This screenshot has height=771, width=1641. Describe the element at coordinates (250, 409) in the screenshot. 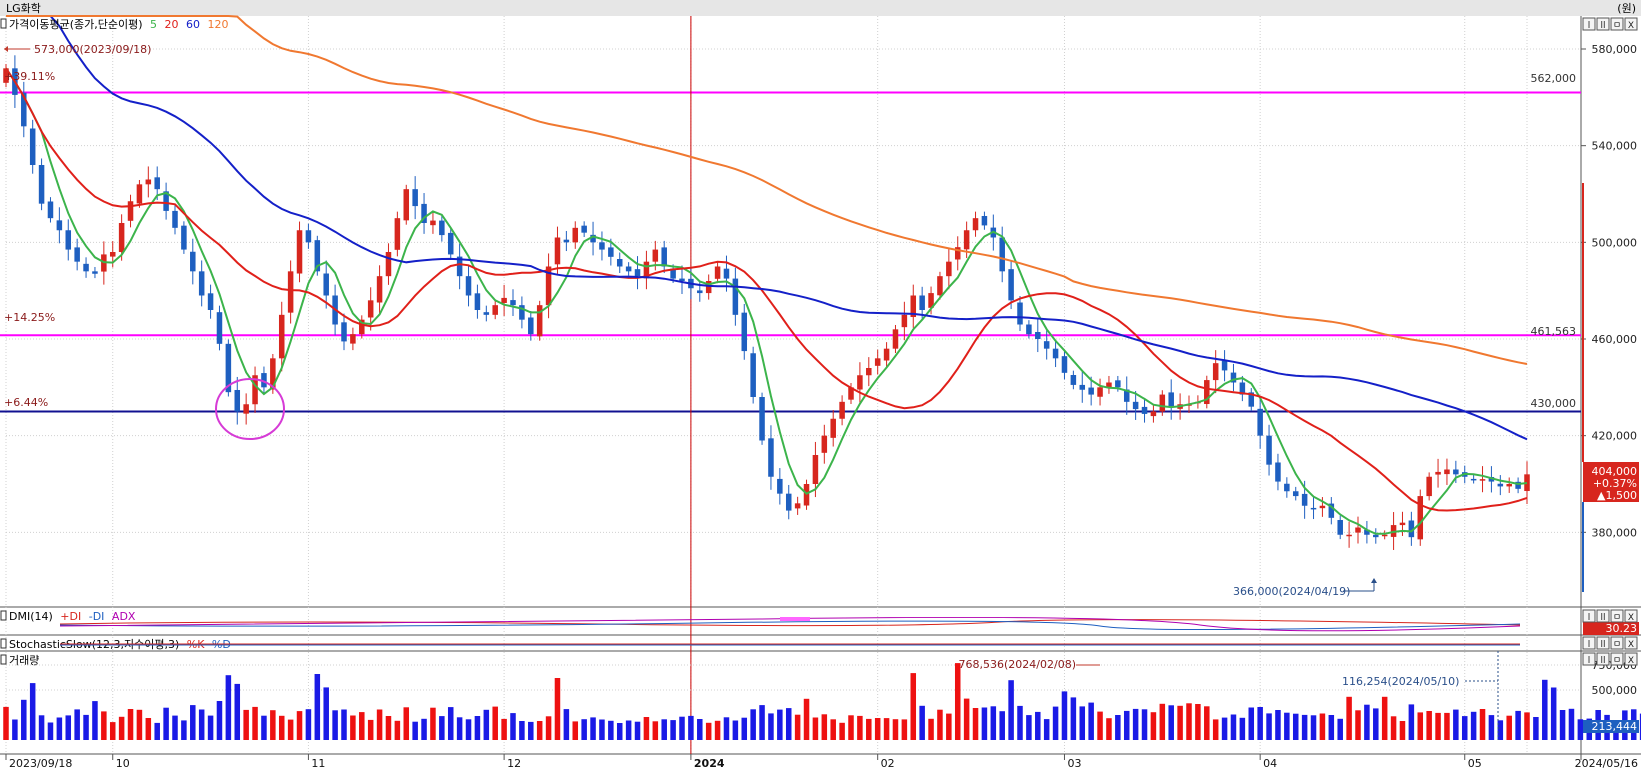

I see `highlight-circle` at that location.